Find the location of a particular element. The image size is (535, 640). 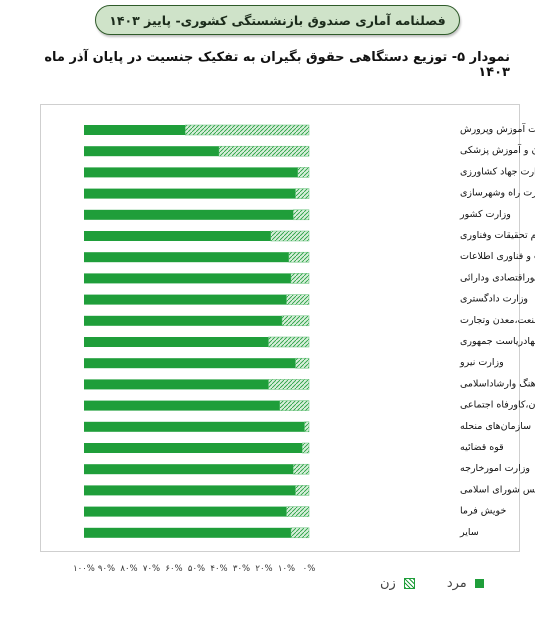

category-label: وزارت امورخارجه is located at coordinates (495, 468).